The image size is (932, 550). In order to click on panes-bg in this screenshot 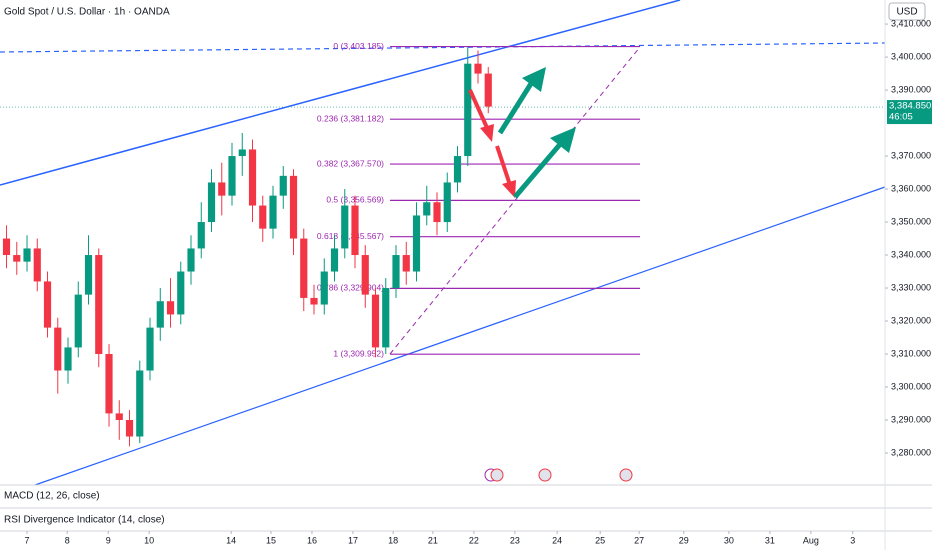, I will do `click(466, 517)`.